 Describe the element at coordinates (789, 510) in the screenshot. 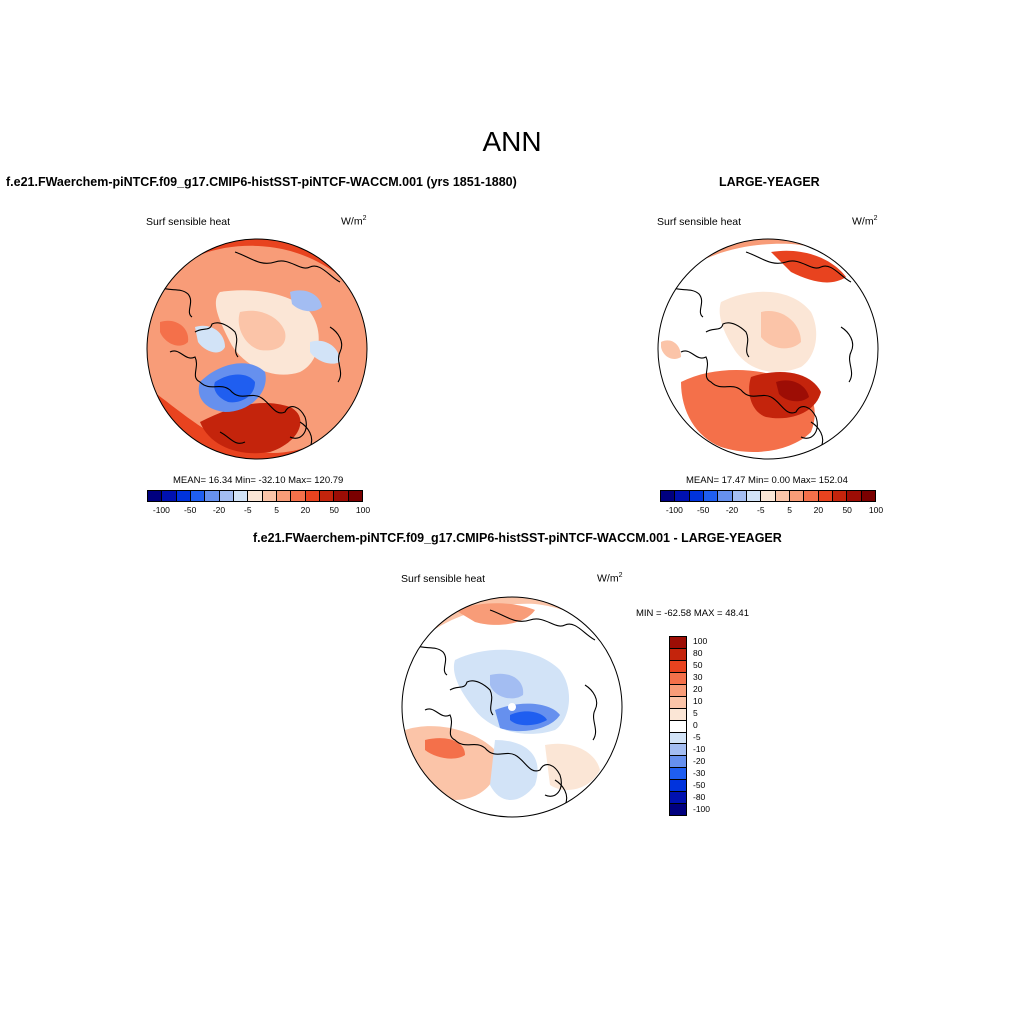

I see `right-colorbar-label: 5` at that location.